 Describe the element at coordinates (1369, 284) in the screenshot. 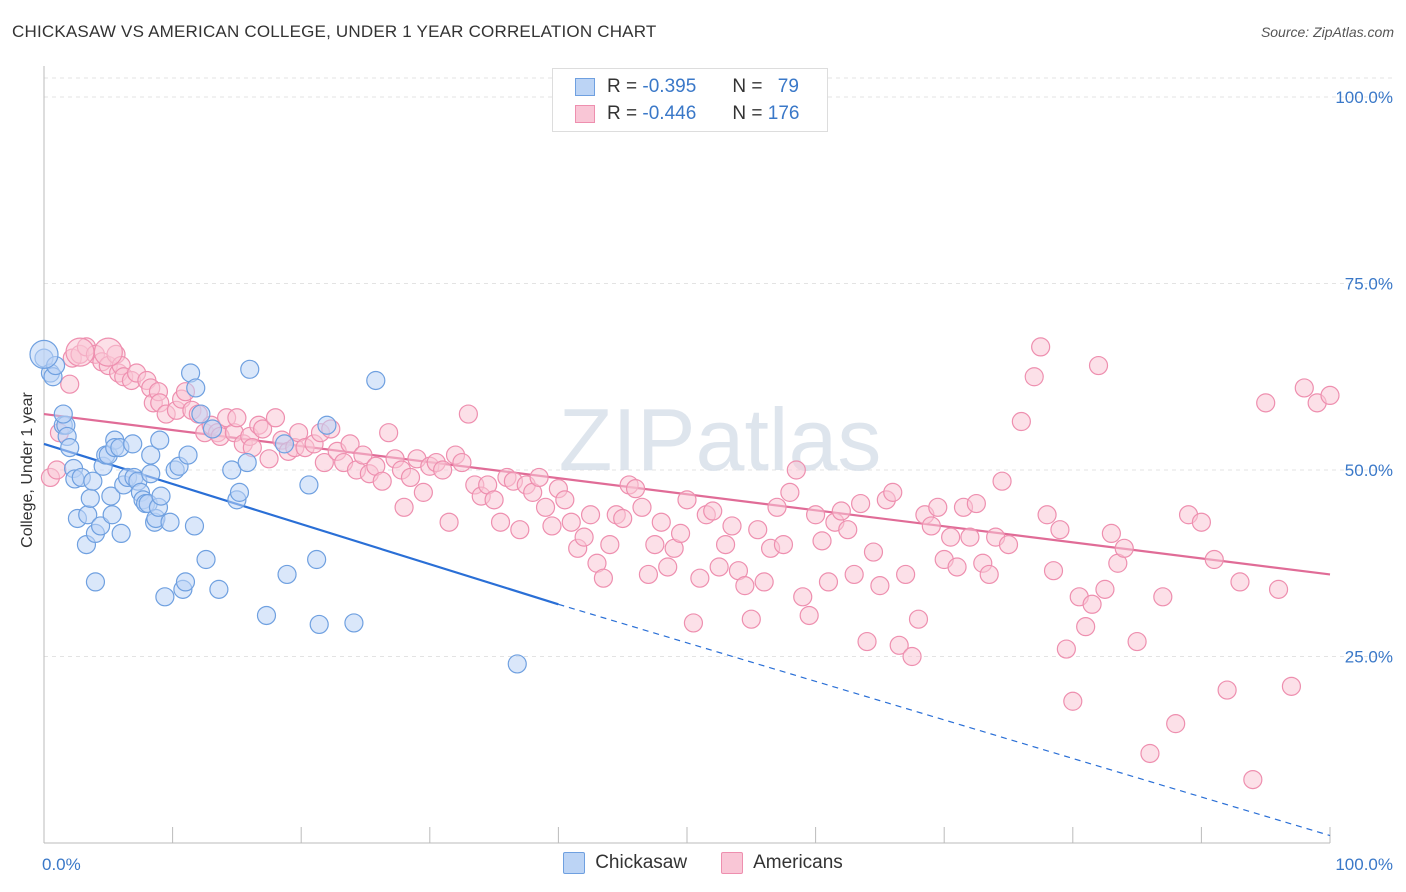

I see `y-tick-label: 75.0%` at that location.